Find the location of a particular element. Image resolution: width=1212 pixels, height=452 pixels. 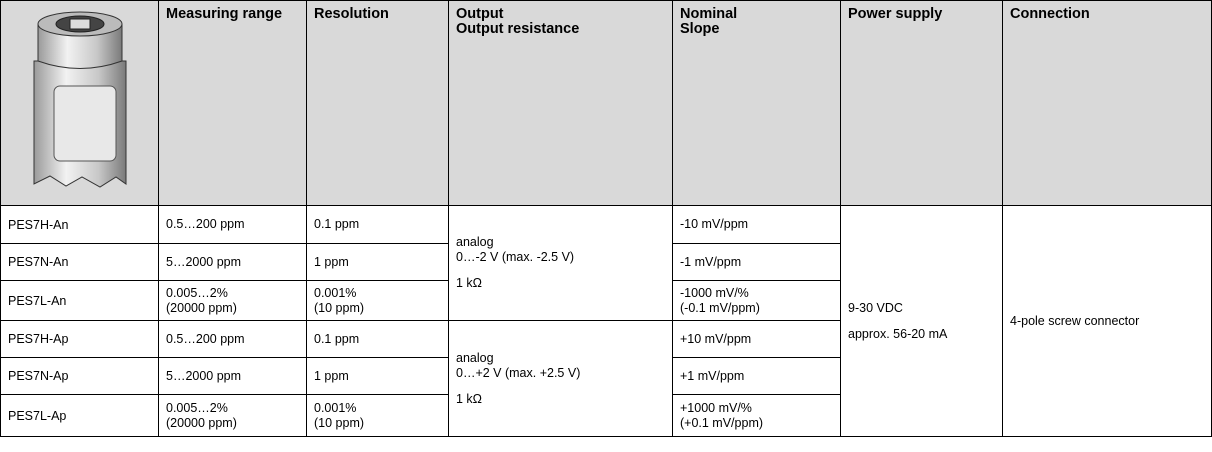

slope-cell: +1 mV/ppm is located at coordinates (756, 376).